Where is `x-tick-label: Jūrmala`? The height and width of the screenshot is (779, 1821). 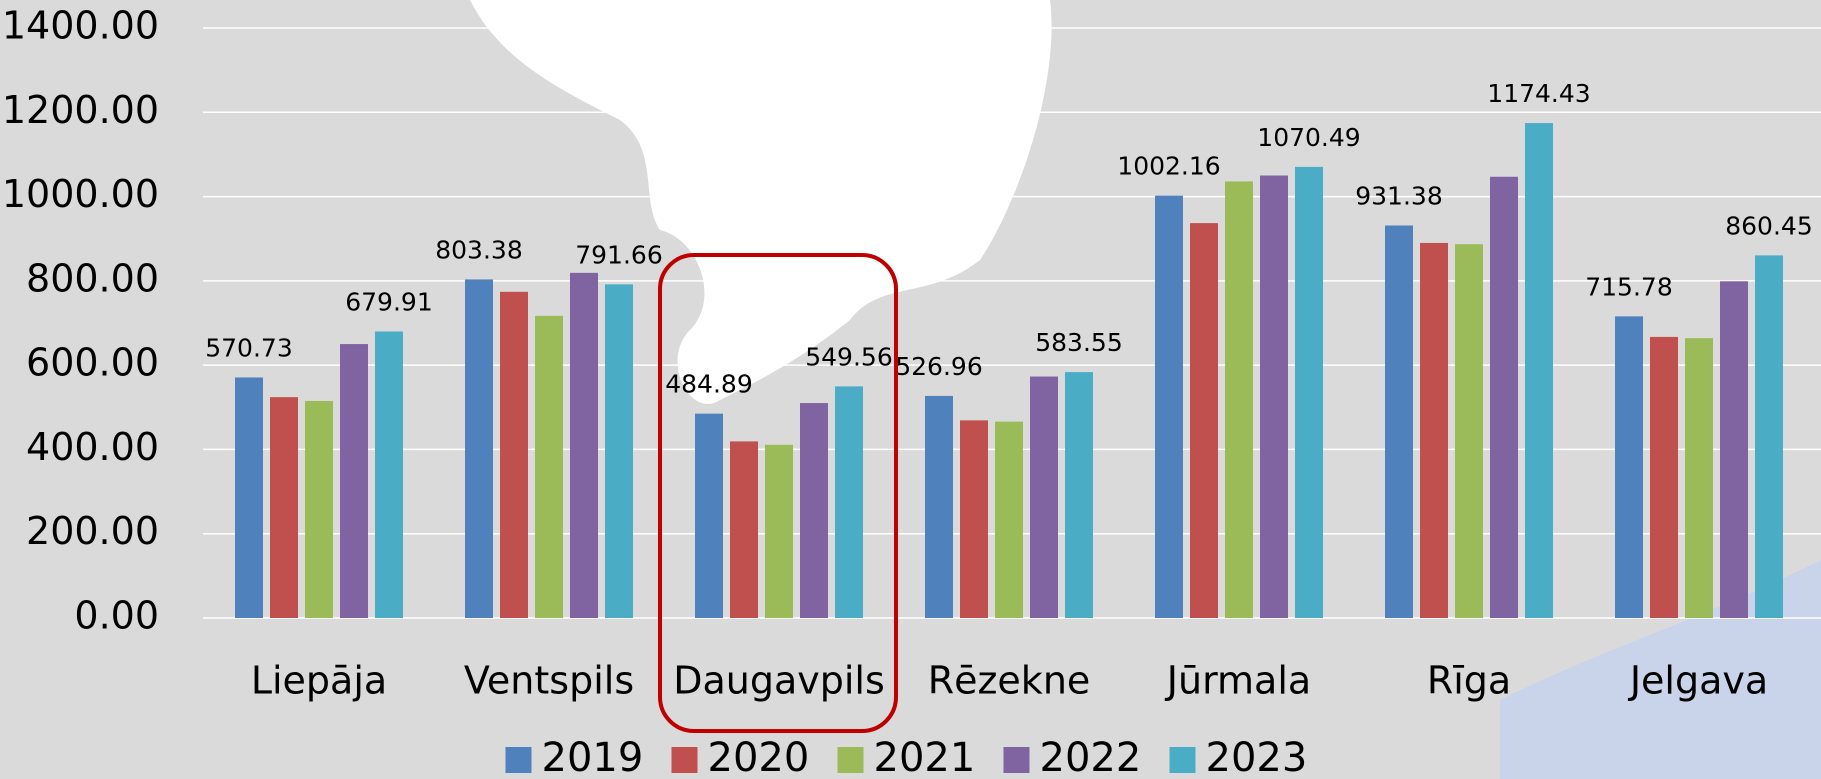 x-tick-label: Jūrmala is located at coordinates (1238, 681).